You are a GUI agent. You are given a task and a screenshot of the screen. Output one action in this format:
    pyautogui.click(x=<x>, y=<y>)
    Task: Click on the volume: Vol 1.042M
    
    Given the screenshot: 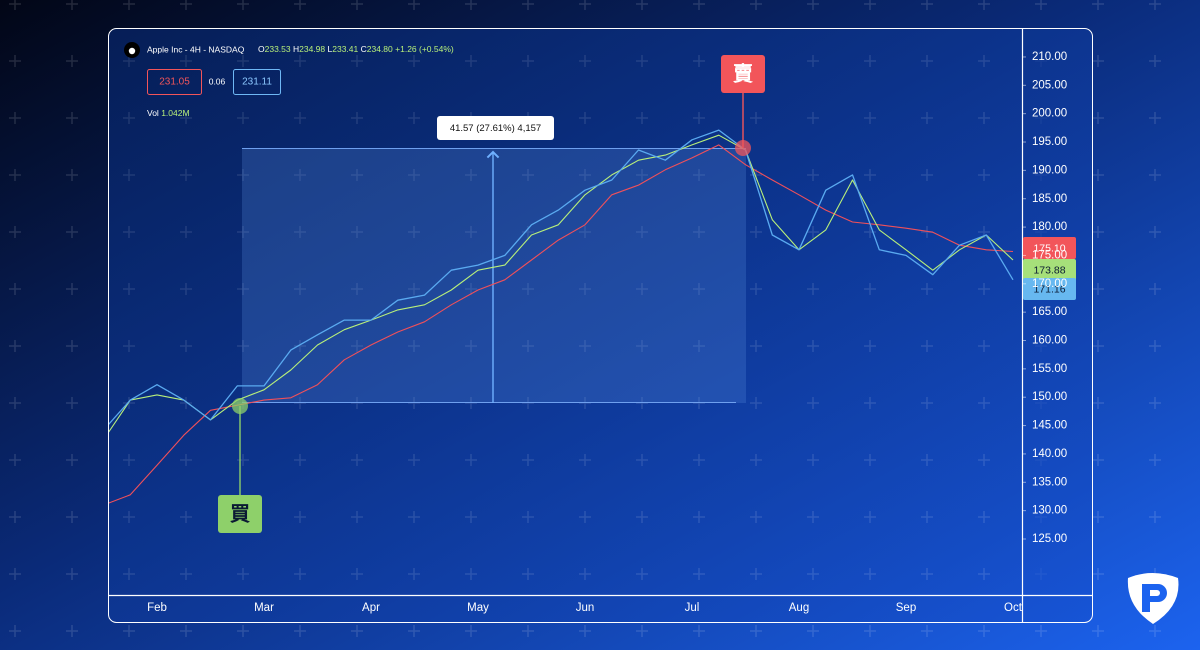 What is the action you would take?
    pyautogui.click(x=168, y=113)
    